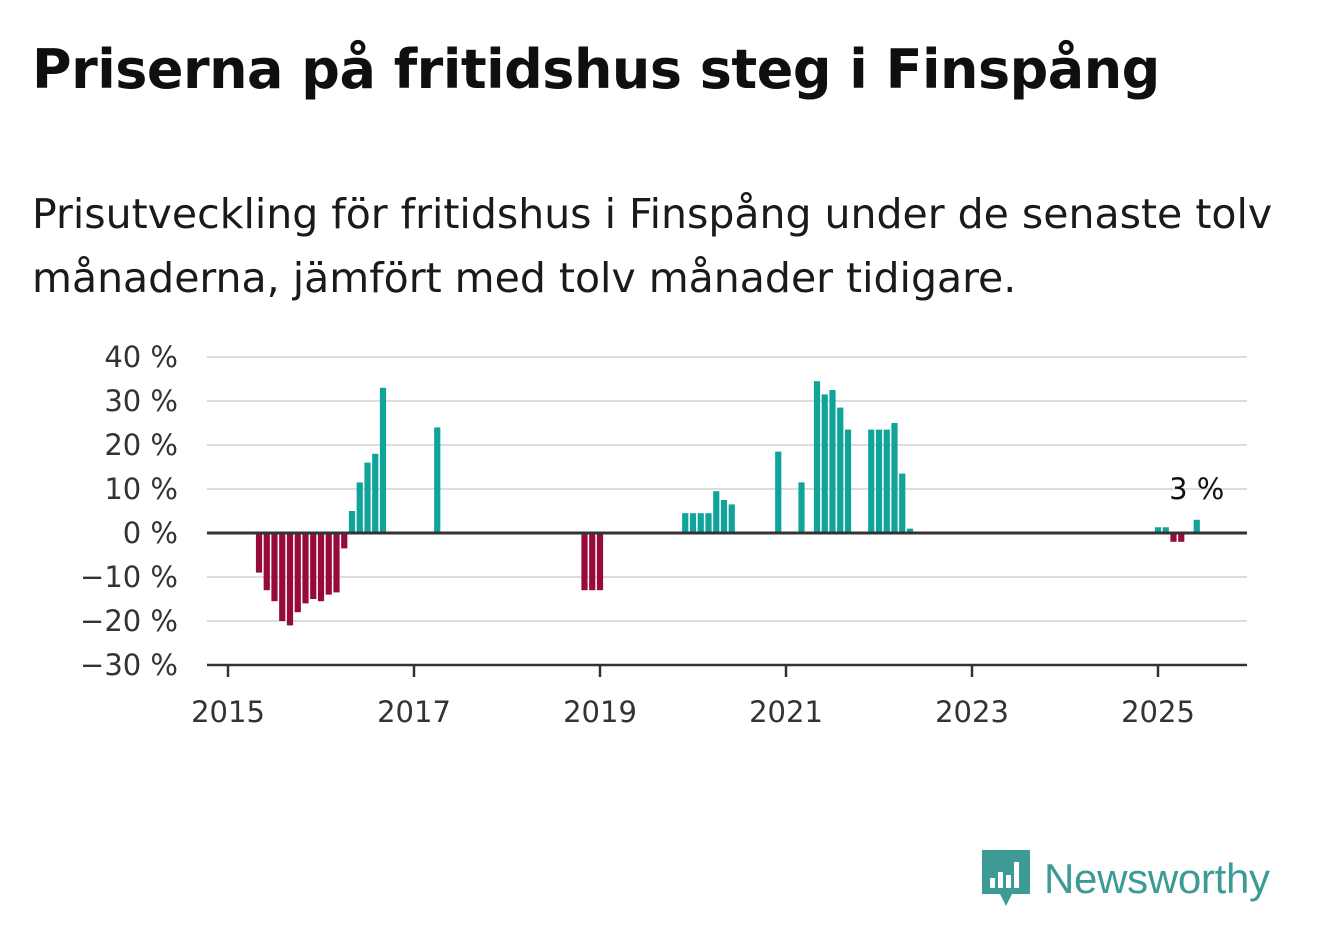  What do you see at coordinates (228, 712) in the screenshot?
I see `x-tick-label: 2015` at bounding box center [228, 712].